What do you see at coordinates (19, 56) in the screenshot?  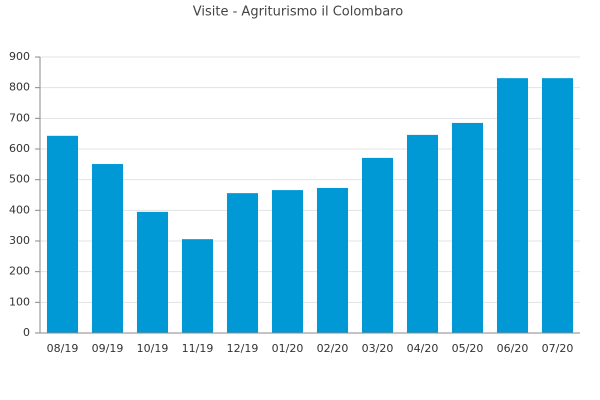 I see `y-tick-label: 900` at bounding box center [19, 56].